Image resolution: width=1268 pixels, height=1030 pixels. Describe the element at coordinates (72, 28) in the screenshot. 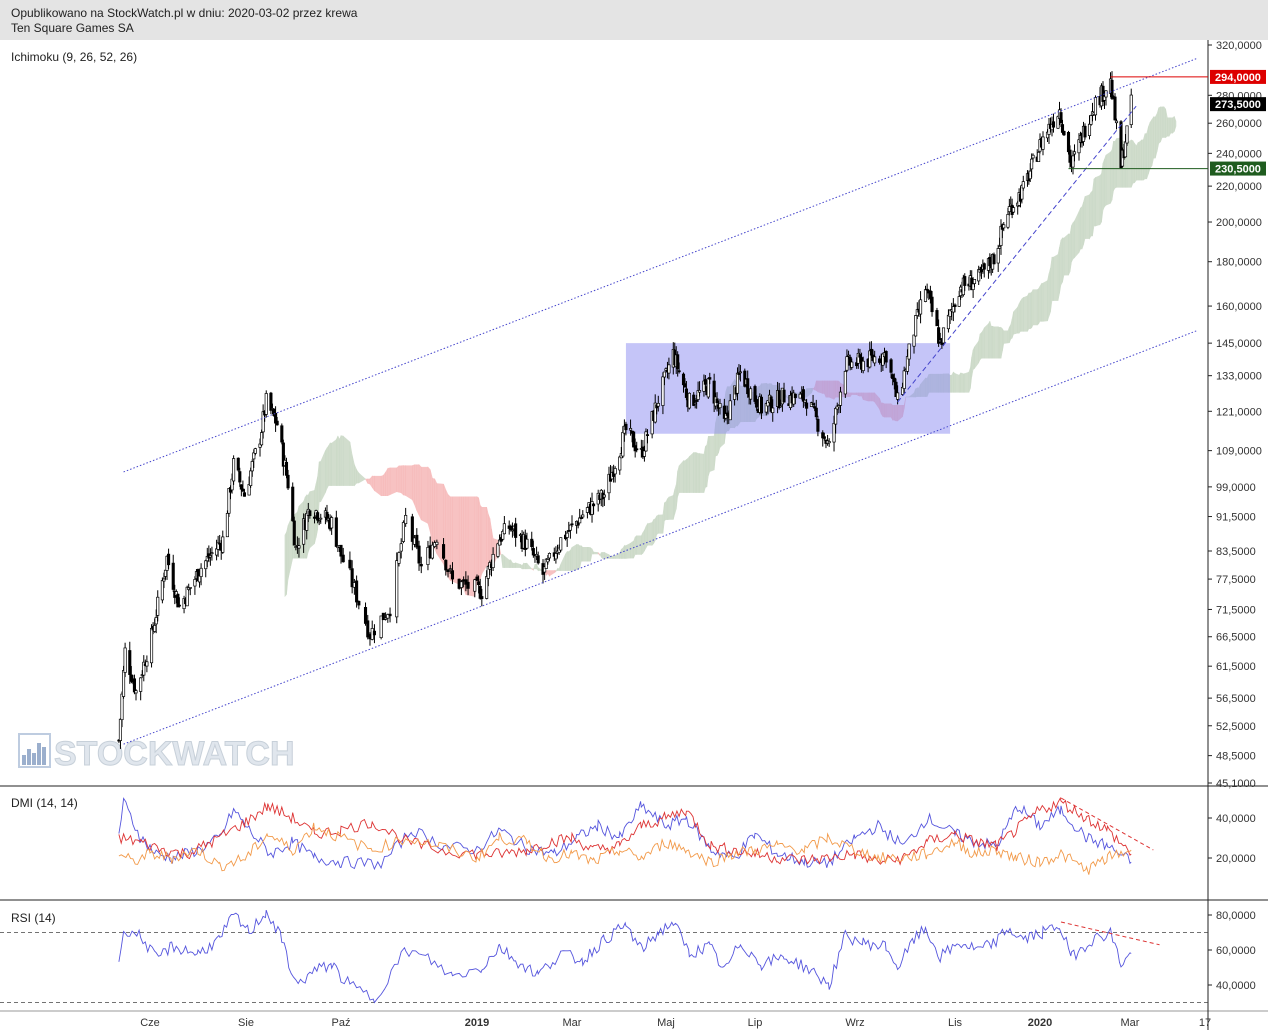

I see `instrument-name: Ten Square Games SA` at that location.